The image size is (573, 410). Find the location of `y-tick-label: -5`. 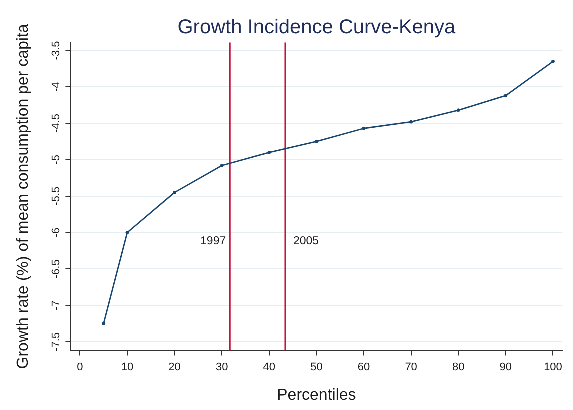

y-tick-label: -5 is located at coordinates (56, 160).